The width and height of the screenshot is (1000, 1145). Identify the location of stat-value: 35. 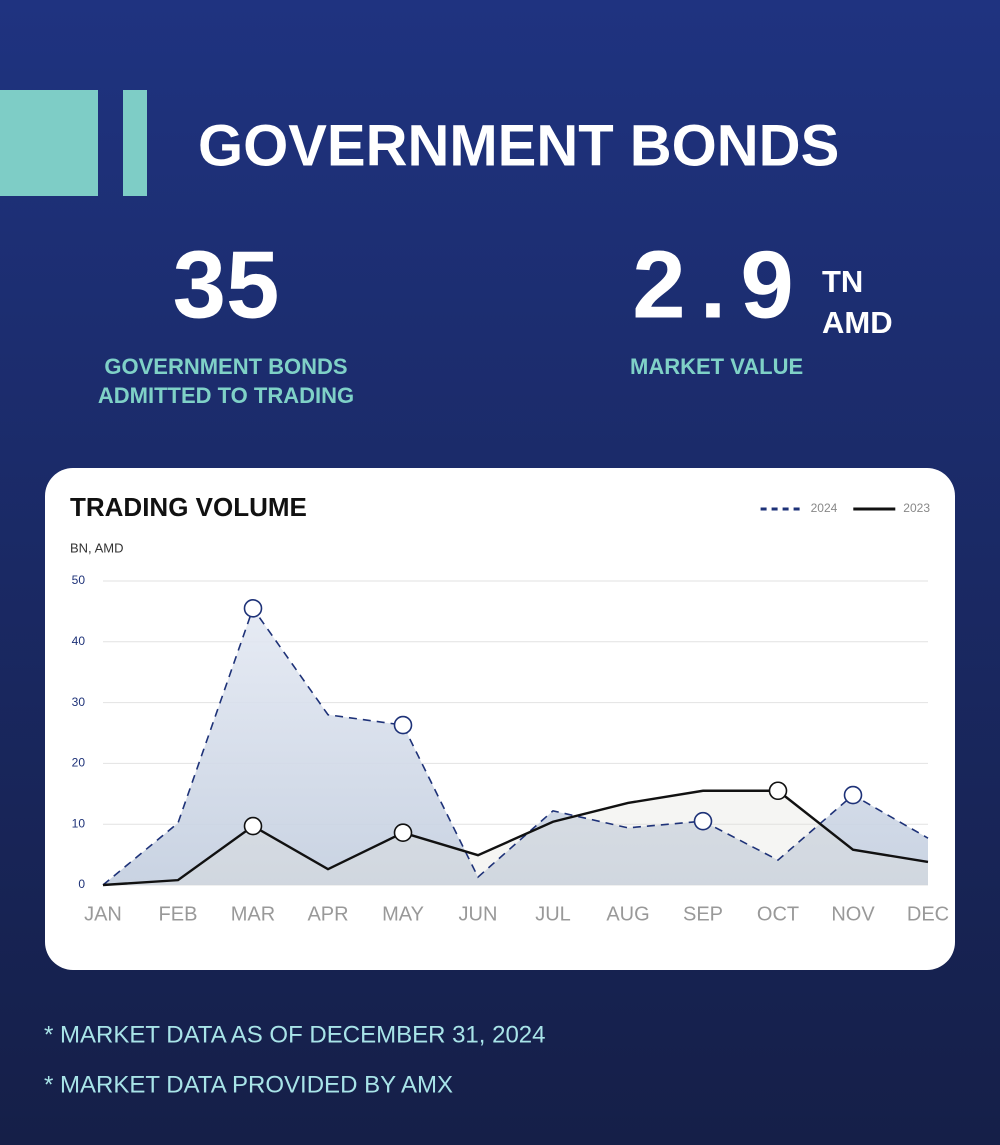
(226, 284).